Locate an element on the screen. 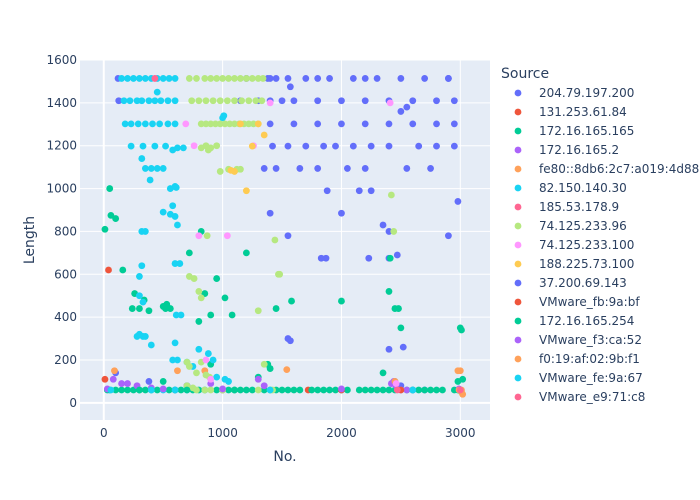 This screenshot has height=500, width=700. legend-item: 172.16.165.165 is located at coordinates (574, 131).